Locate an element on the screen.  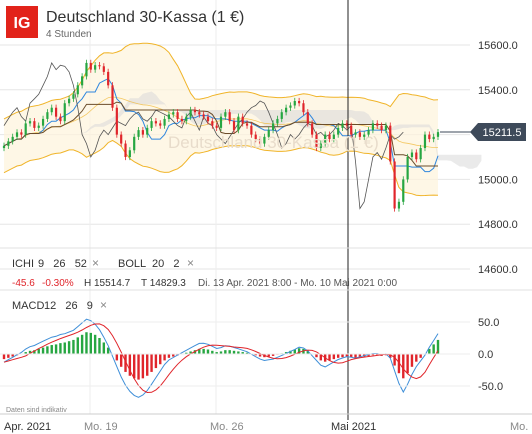
macd-close-icon: × is located at coordinates (103, 305).